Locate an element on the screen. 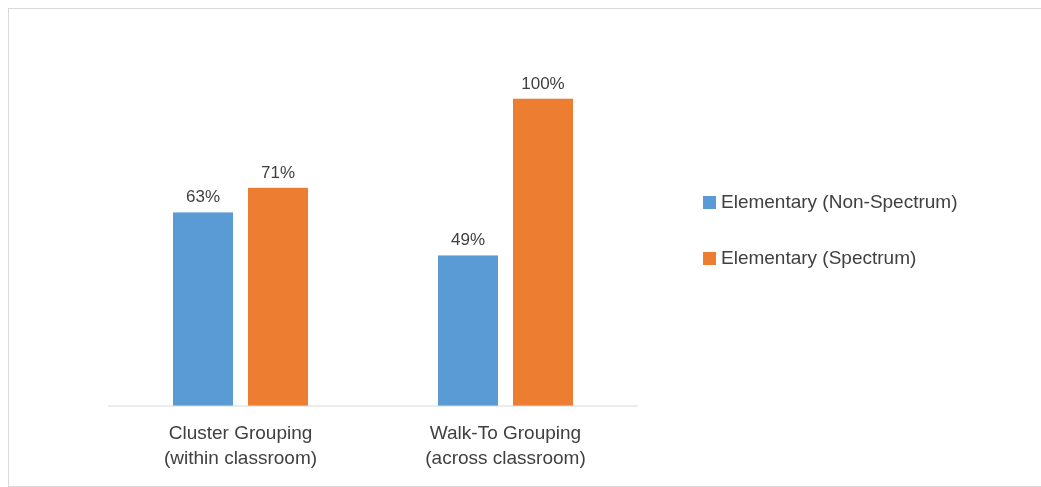  data-label: 71% is located at coordinates (278, 172).